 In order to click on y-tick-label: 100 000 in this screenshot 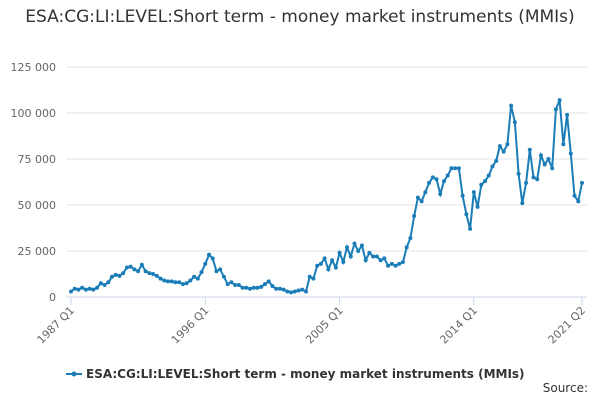, I will do `click(34, 113)`.